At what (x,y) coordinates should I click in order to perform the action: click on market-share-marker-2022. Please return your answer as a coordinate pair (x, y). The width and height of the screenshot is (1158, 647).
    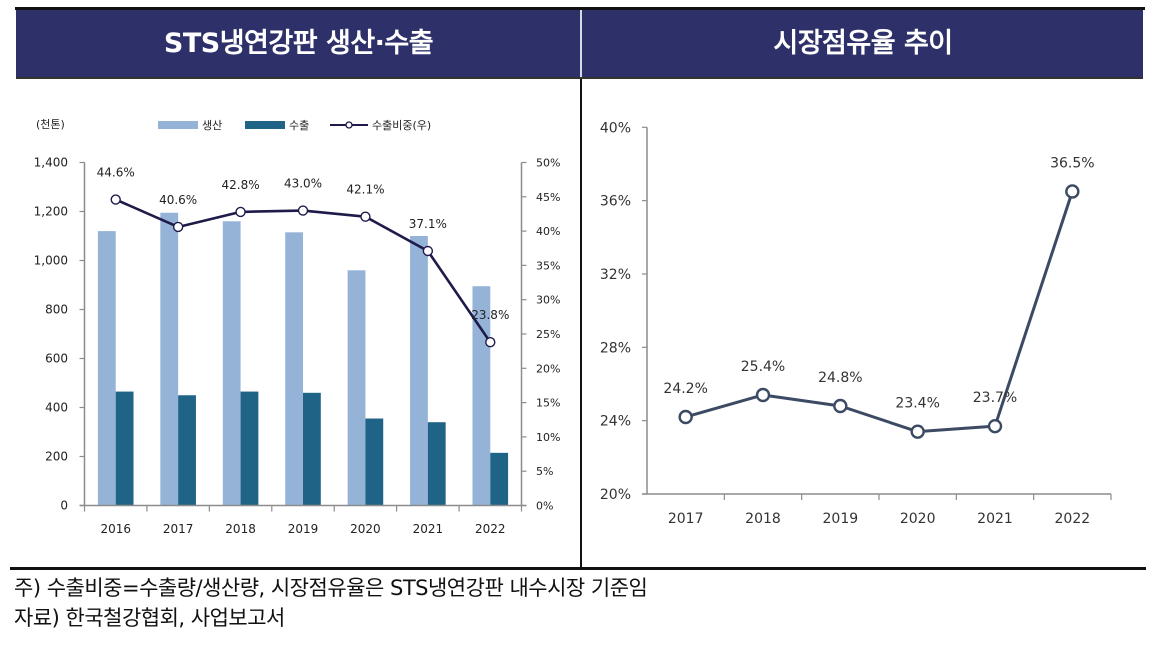
    Looking at the image, I should click on (1072, 191).